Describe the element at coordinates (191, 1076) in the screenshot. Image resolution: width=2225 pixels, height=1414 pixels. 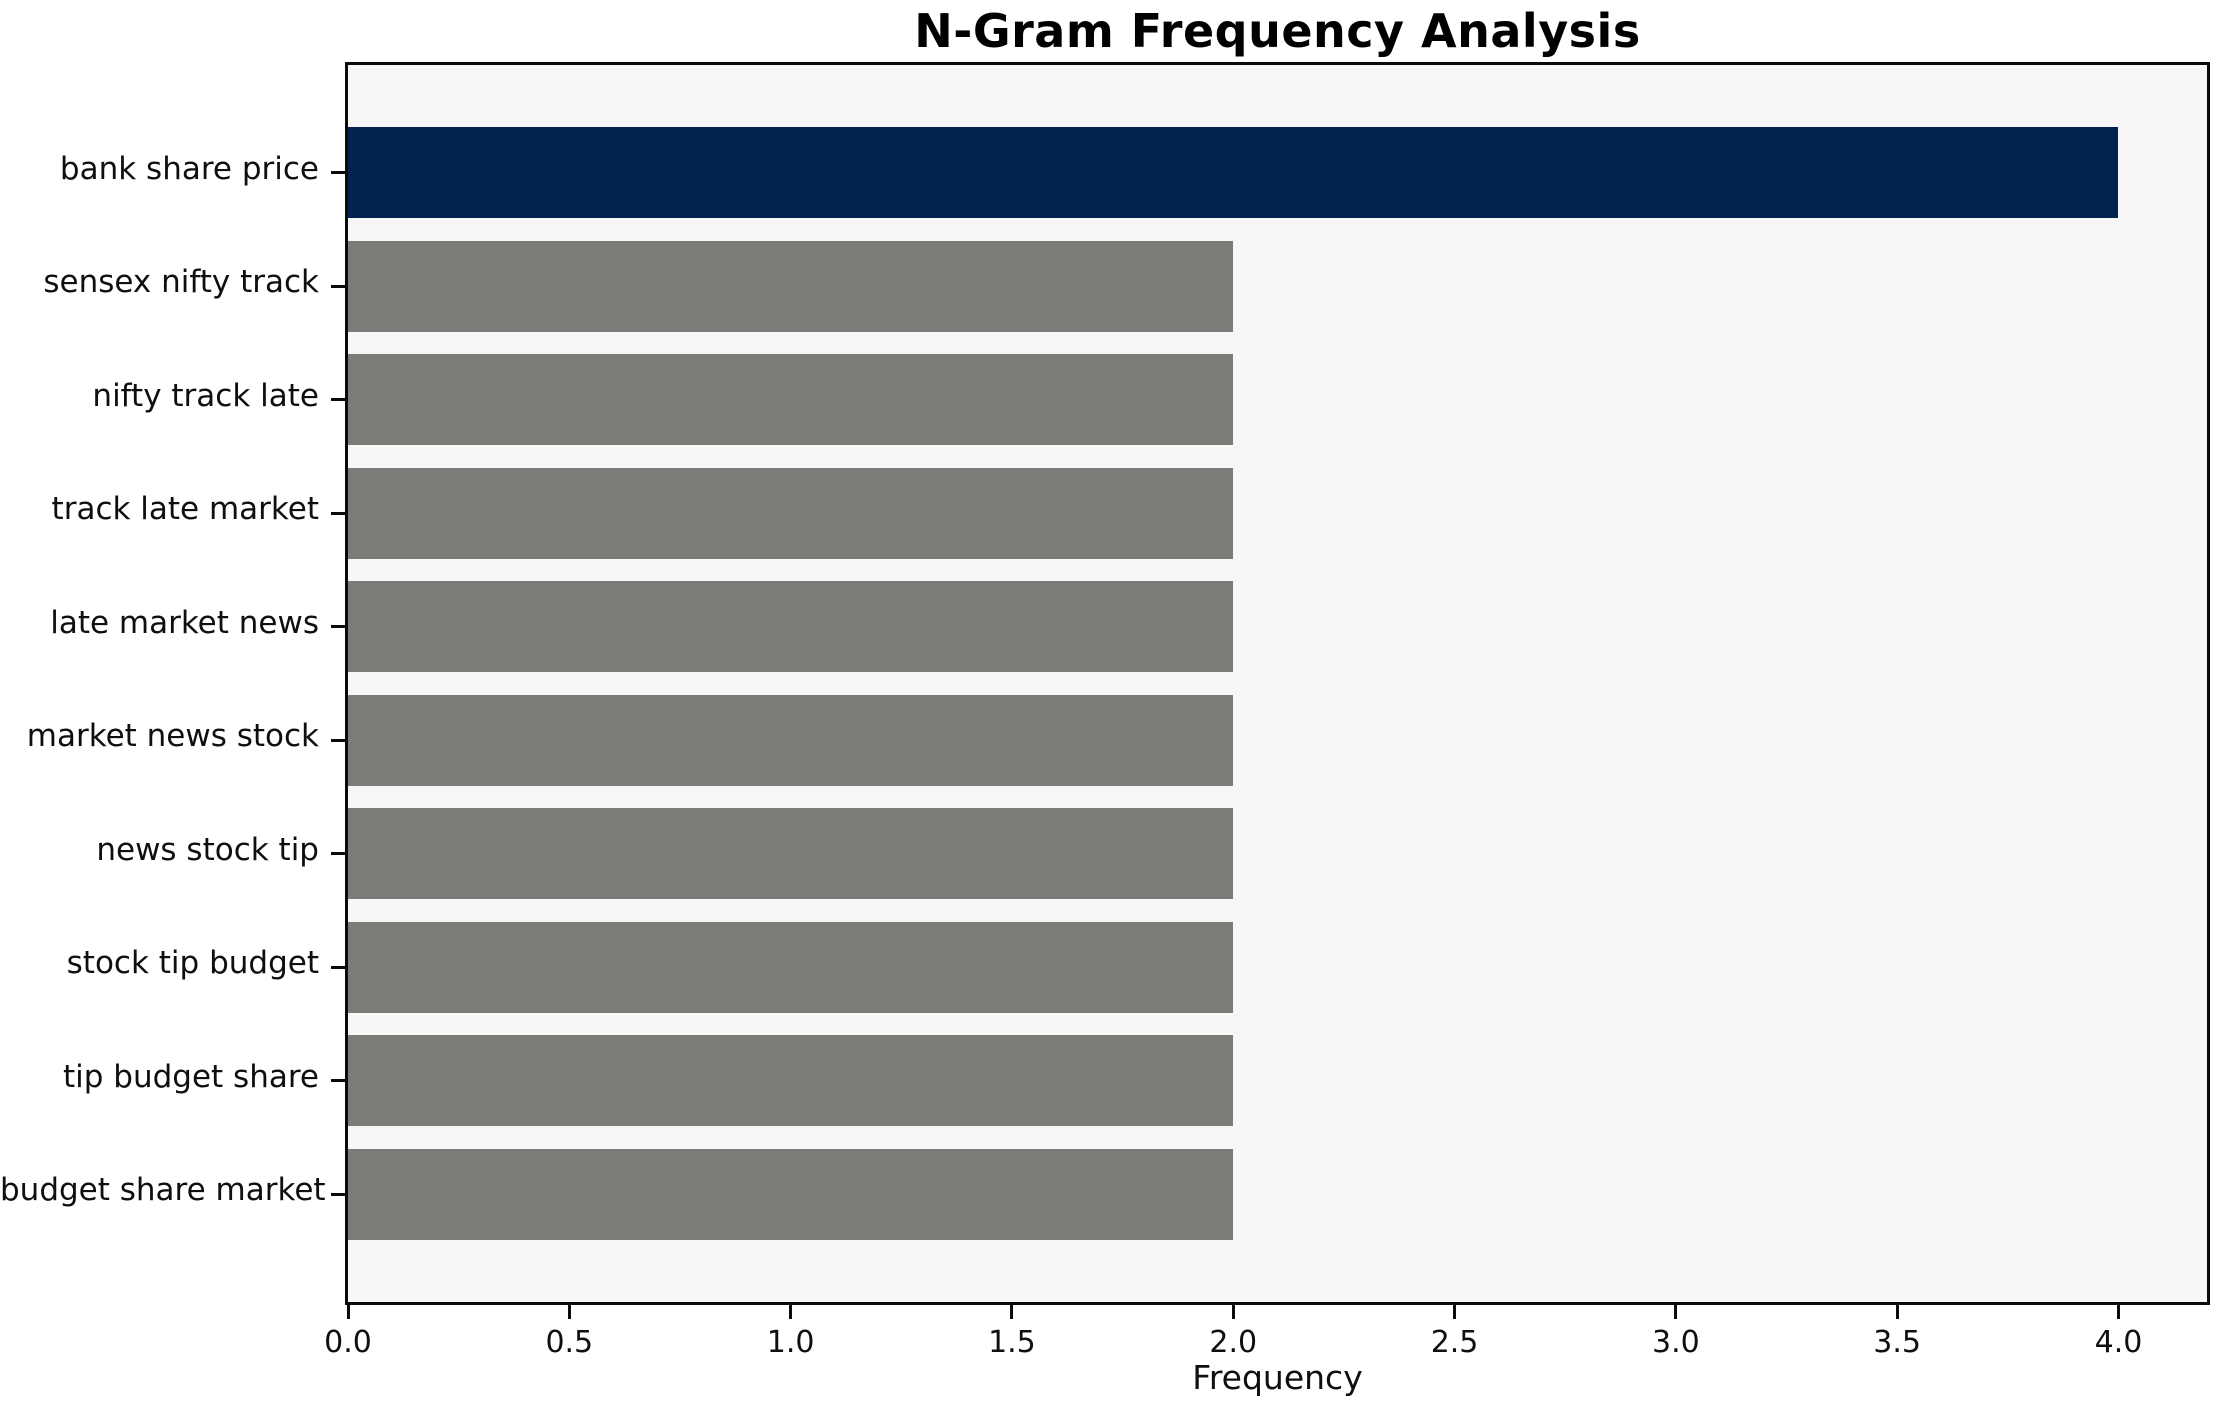
I see `y-tick-label: tip budget share` at that location.